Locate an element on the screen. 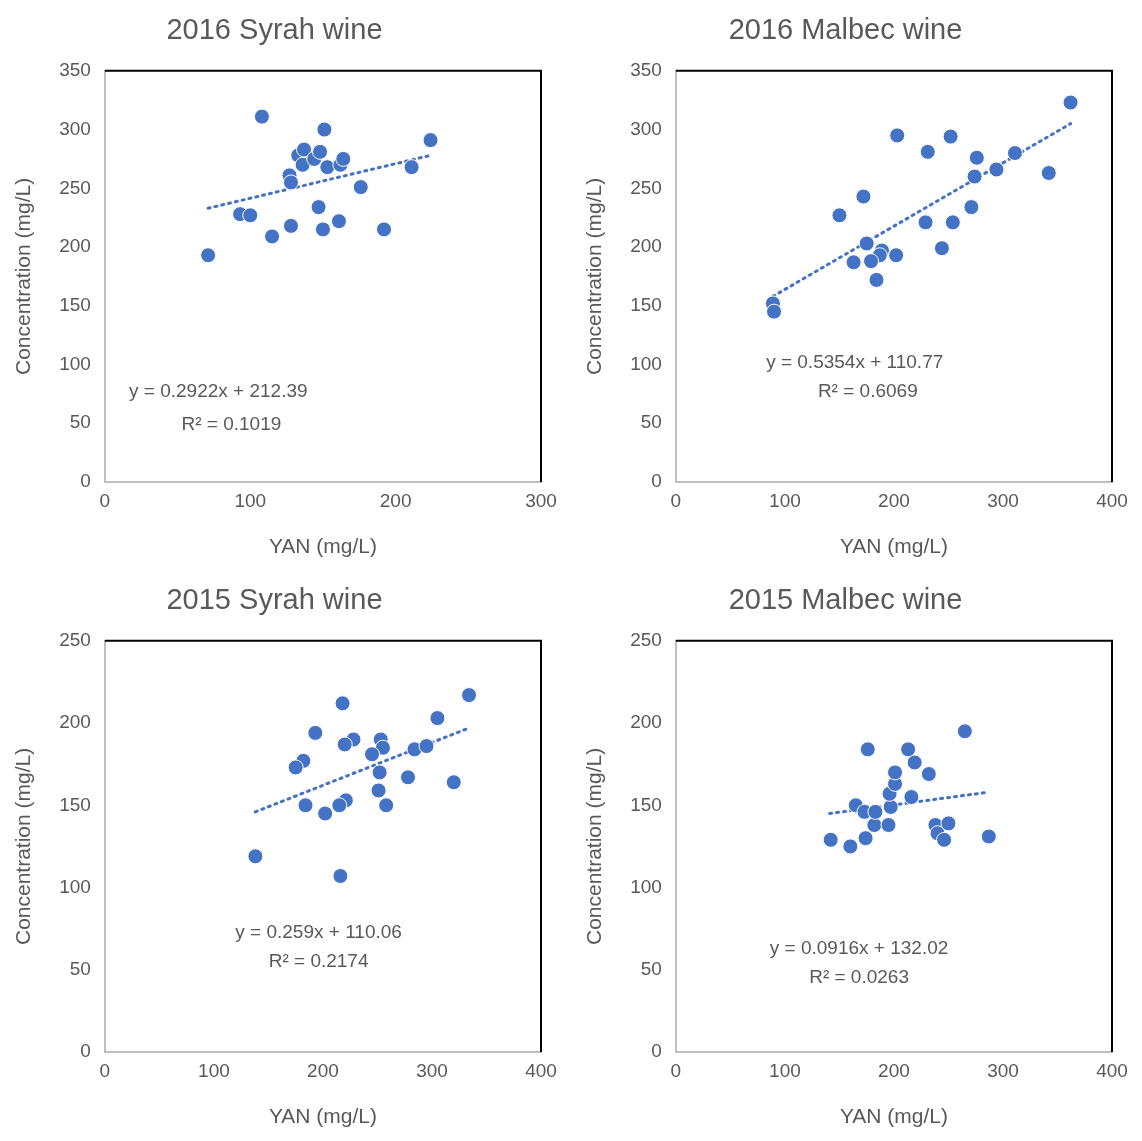  annotation: R² = 0.1019 is located at coordinates (231, 423).